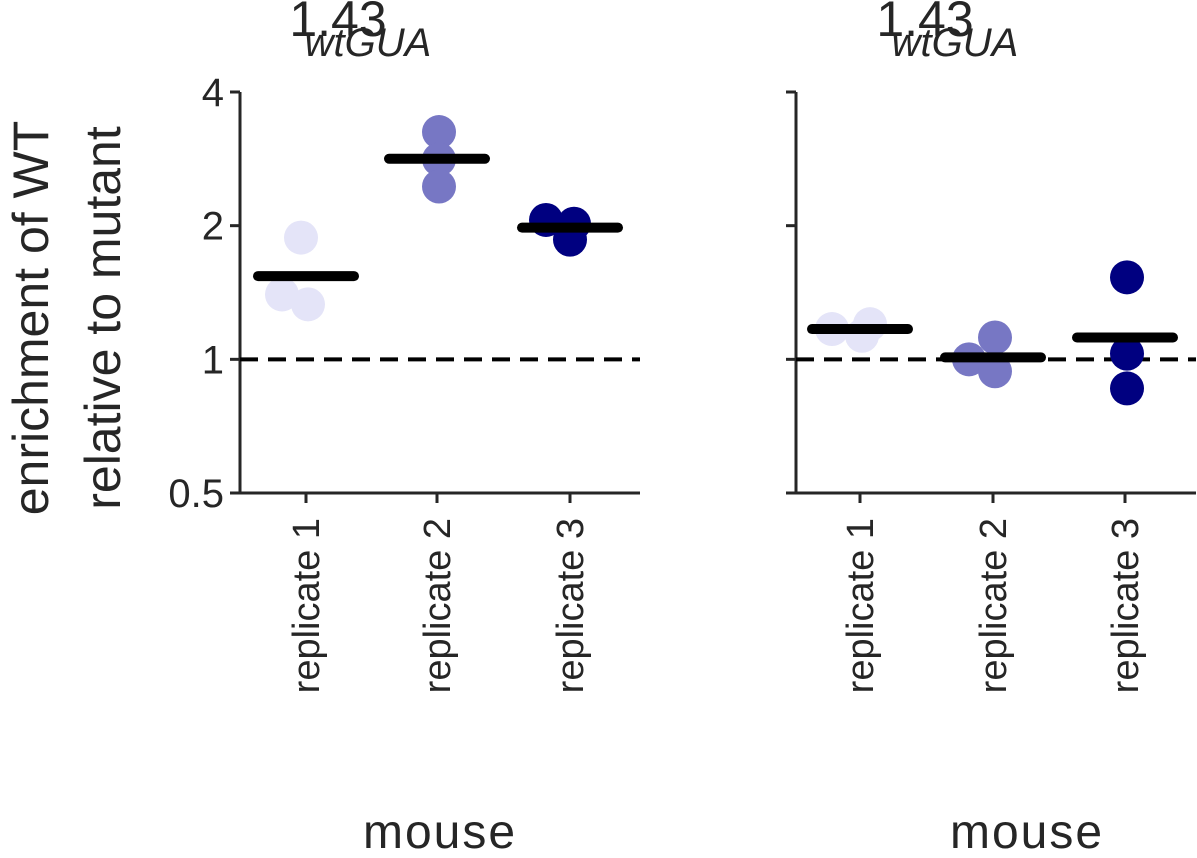 This screenshot has height=858, width=1197. What do you see at coordinates (31, 318) in the screenshot?
I see `y-axis-label-line-1: enrichment of WT` at bounding box center [31, 318].